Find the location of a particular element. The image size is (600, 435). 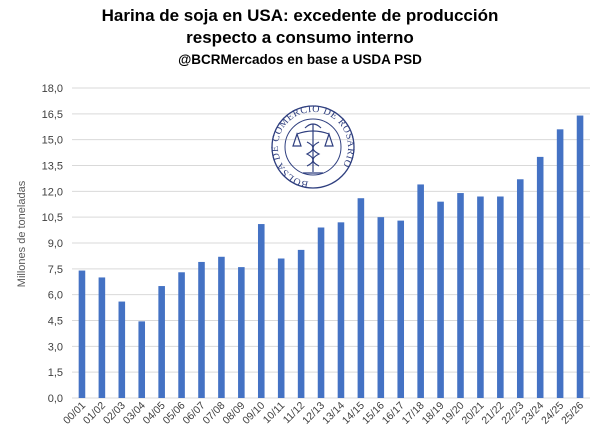

y-tick-label: 18,0 is located at coordinates (52, 89).